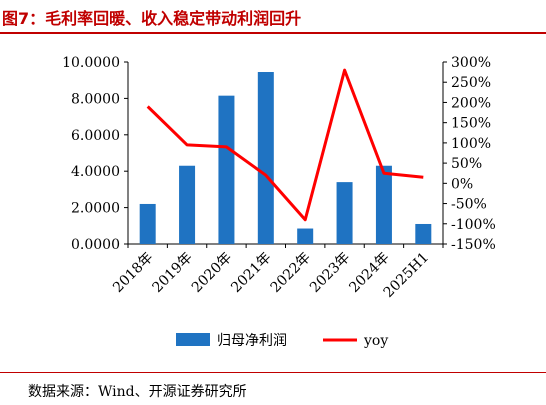  What do you see at coordinates (471, 63) in the screenshot?
I see `right-tick-label: 300%` at bounding box center [471, 63].